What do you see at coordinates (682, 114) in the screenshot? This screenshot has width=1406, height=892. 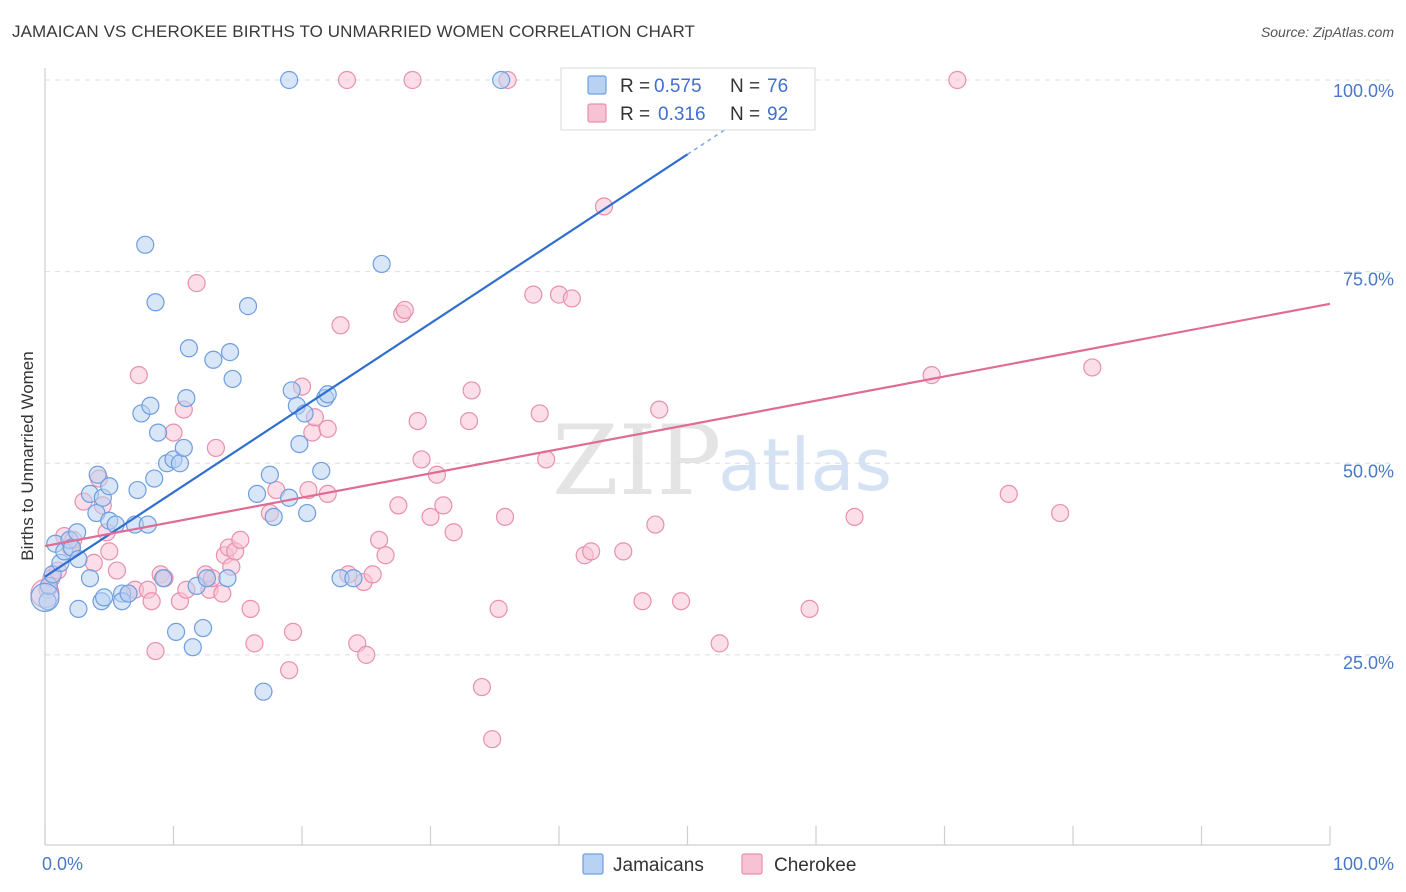 I see `legend-r-value-cherokee: 0.316` at bounding box center [682, 114].